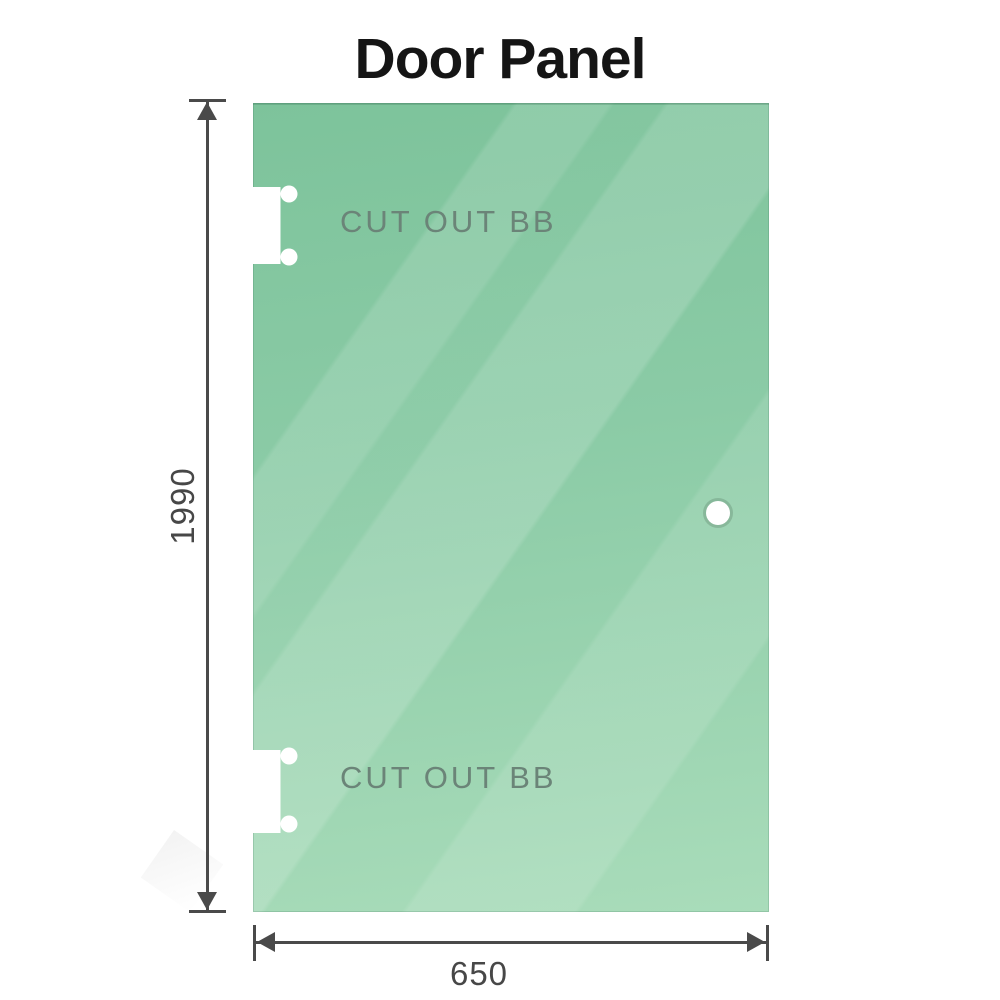  What do you see at coordinates (207, 901) in the screenshot?
I see `arrow-down-icon` at bounding box center [207, 901].